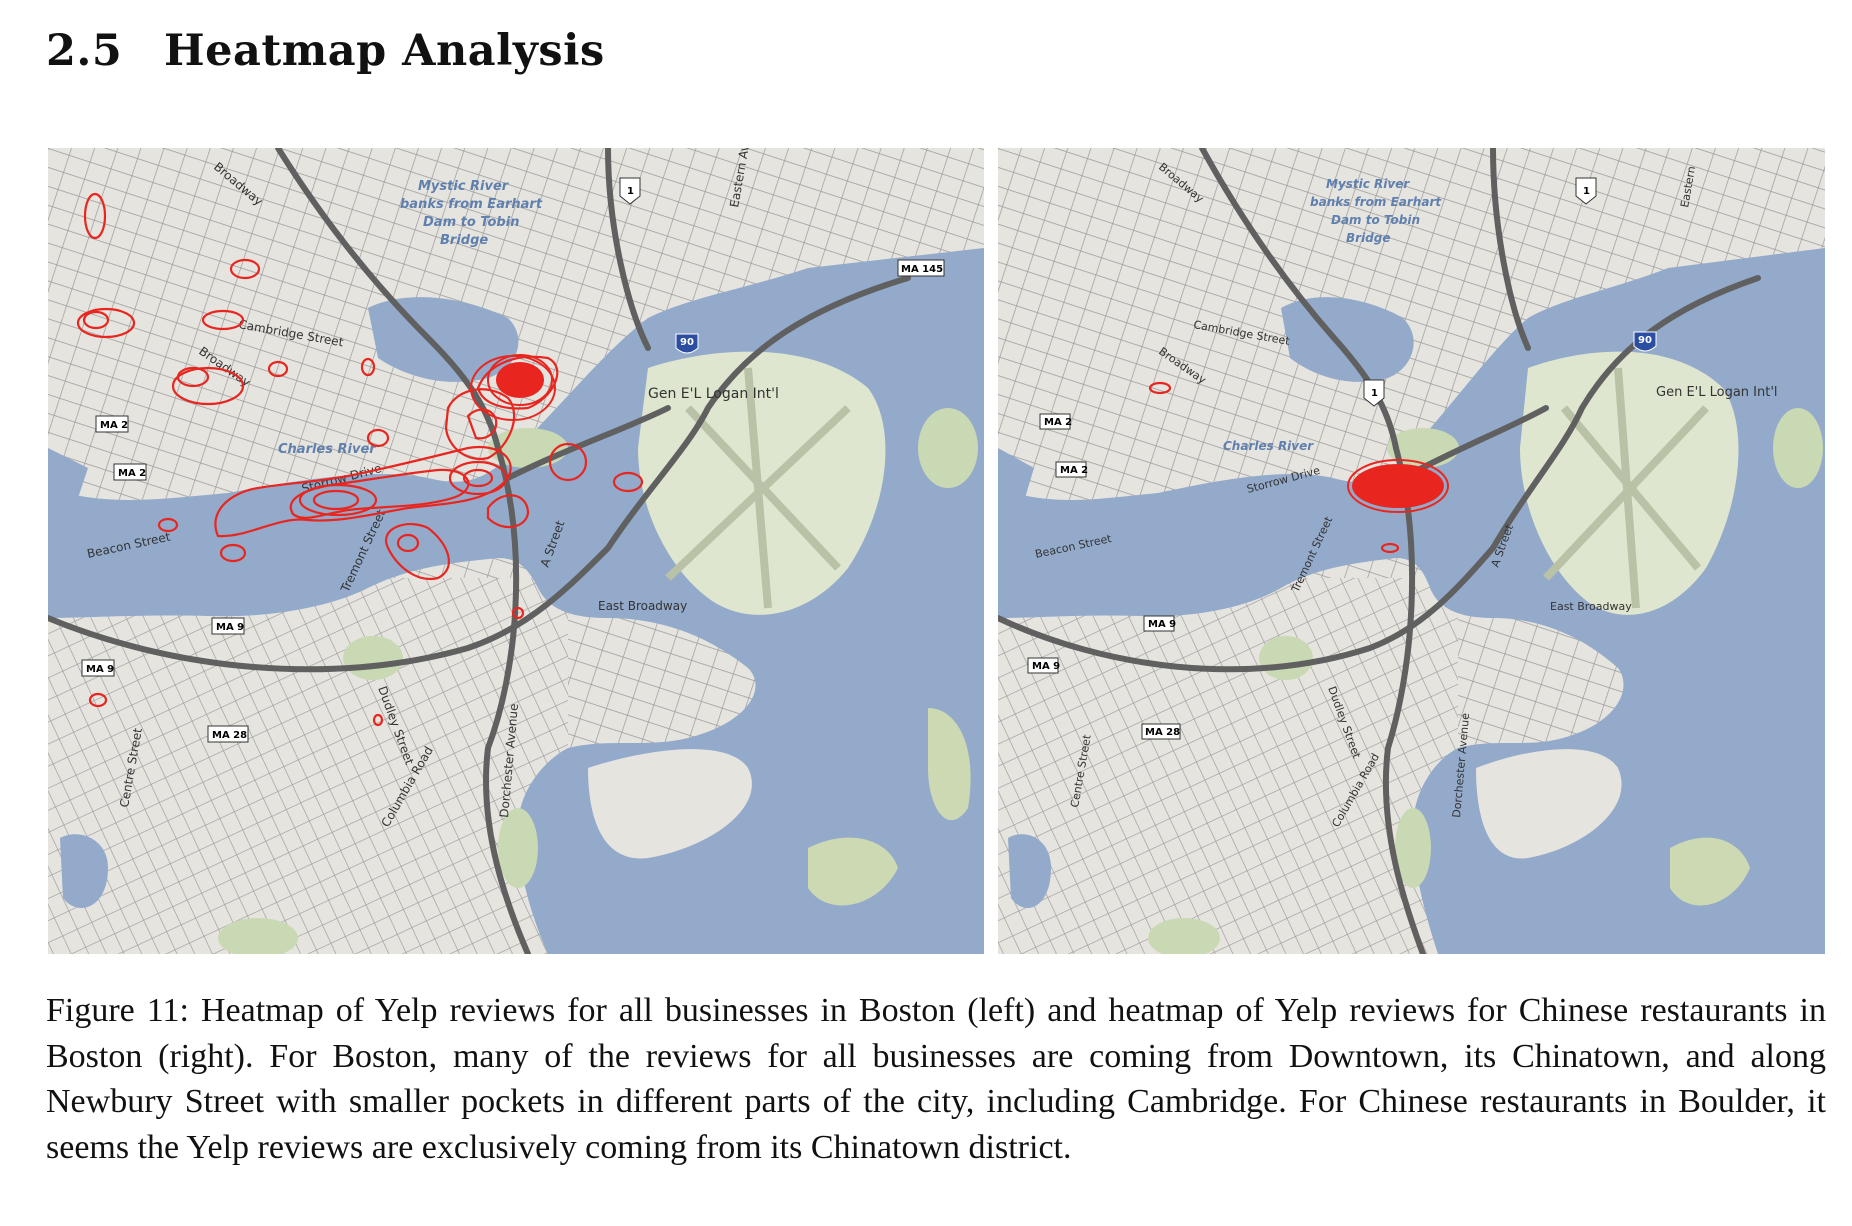 This screenshot has width=1852, height=1226. What do you see at coordinates (384, 51) in the screenshot?
I see `section-title: Heatmap Analysis` at bounding box center [384, 51].